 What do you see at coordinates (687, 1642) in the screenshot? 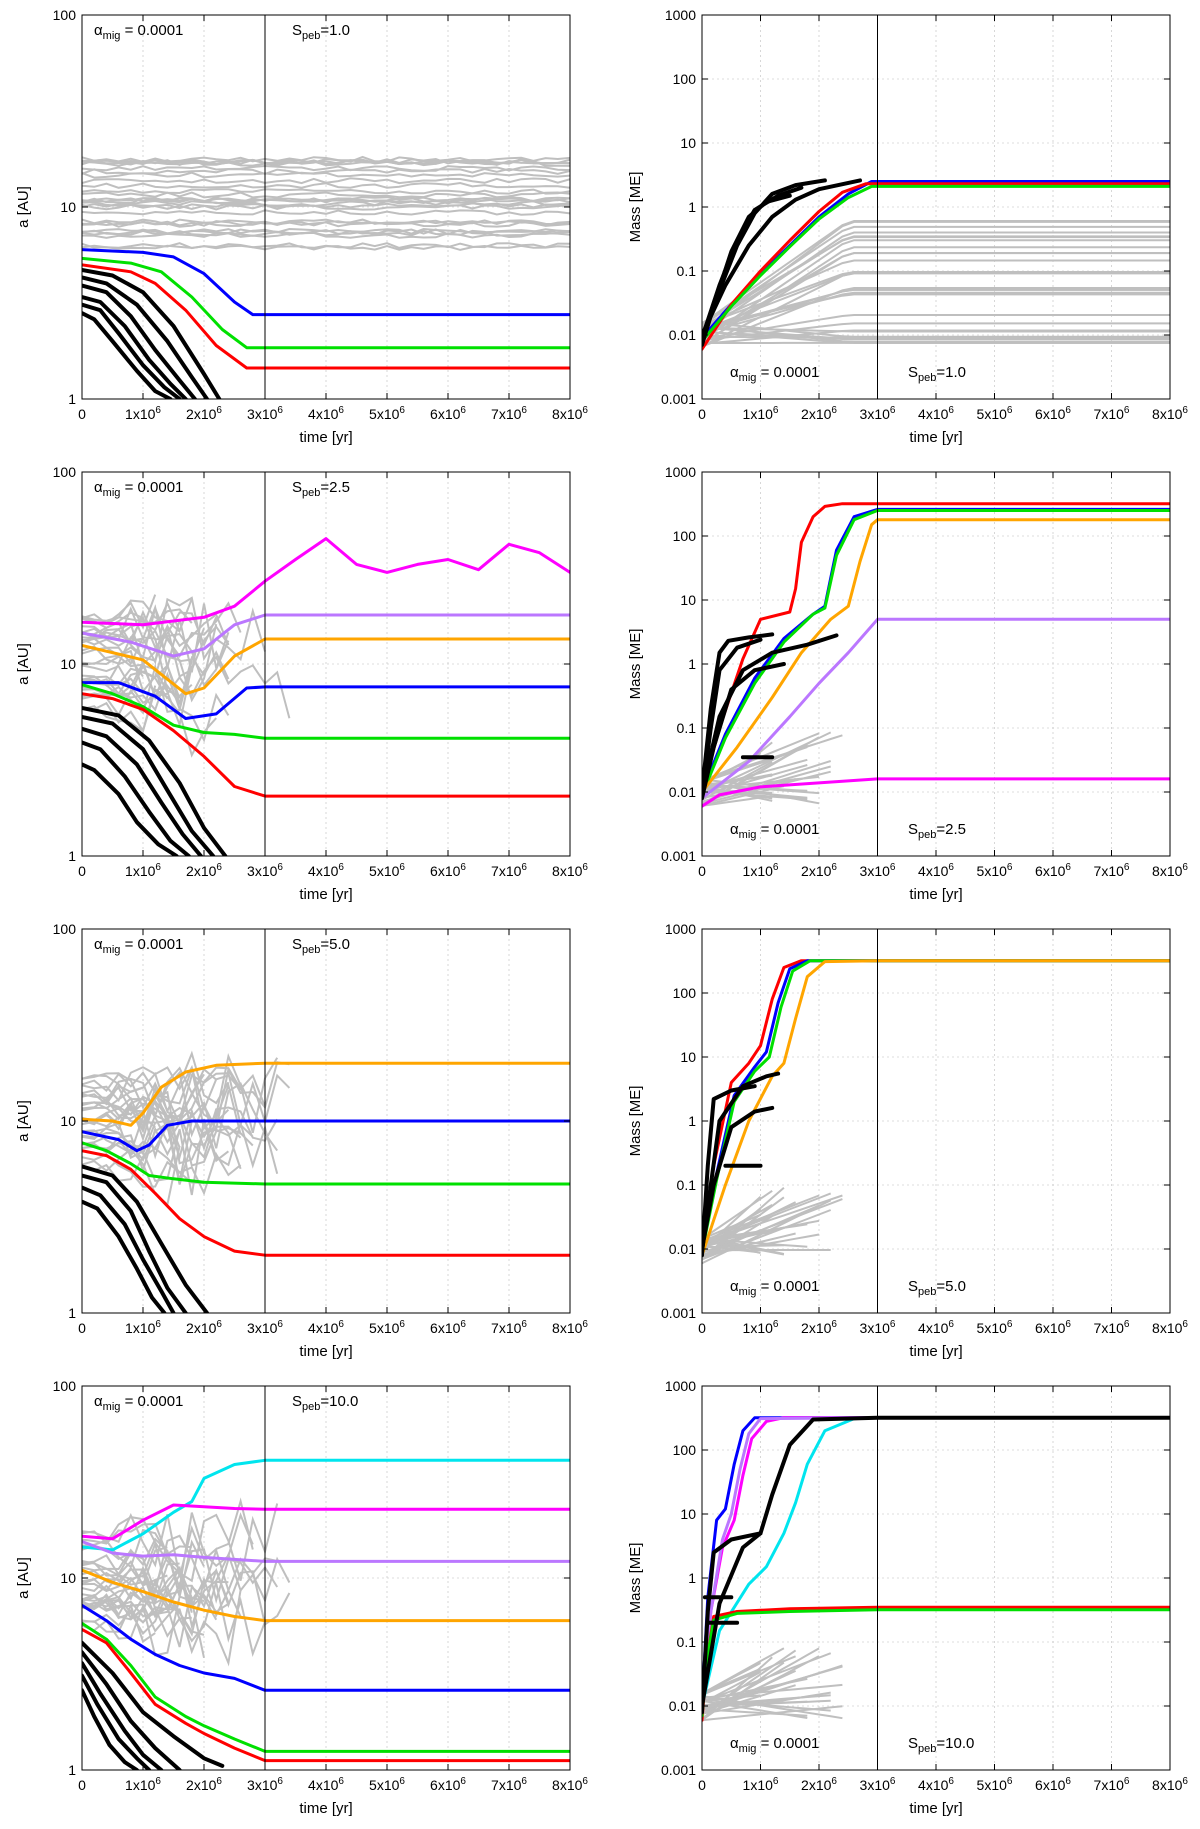
I see `y-tick-label: 0.1` at bounding box center [687, 1642].